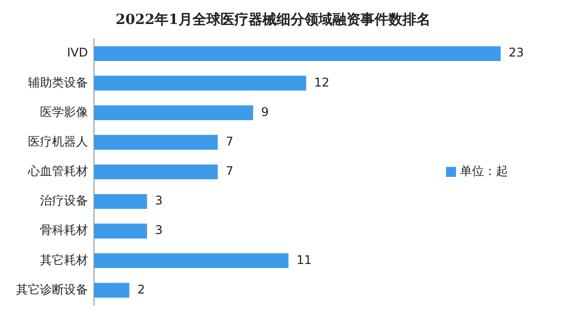 This screenshot has height=327, width=576. What do you see at coordinates (322, 82) in the screenshot?
I see `data-label: 12` at bounding box center [322, 82].